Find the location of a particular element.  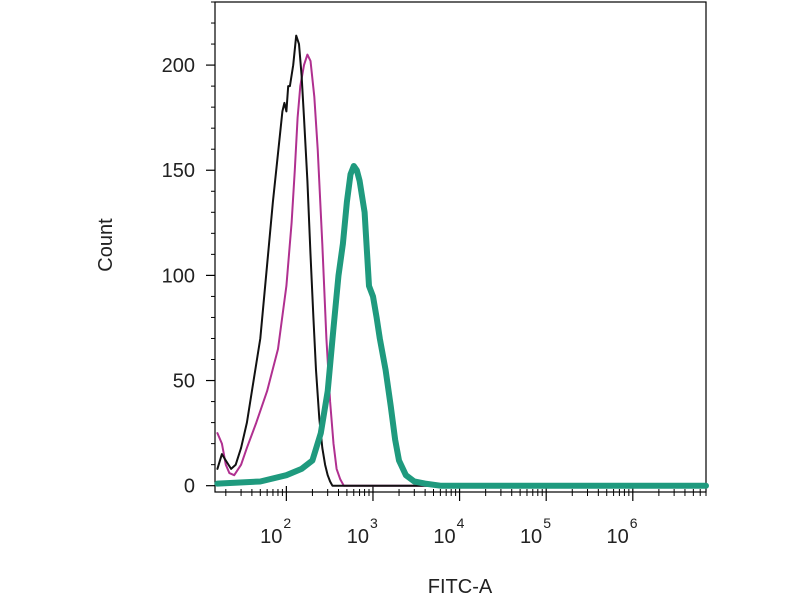

y-axis-title: Count is located at coordinates (106, 245).